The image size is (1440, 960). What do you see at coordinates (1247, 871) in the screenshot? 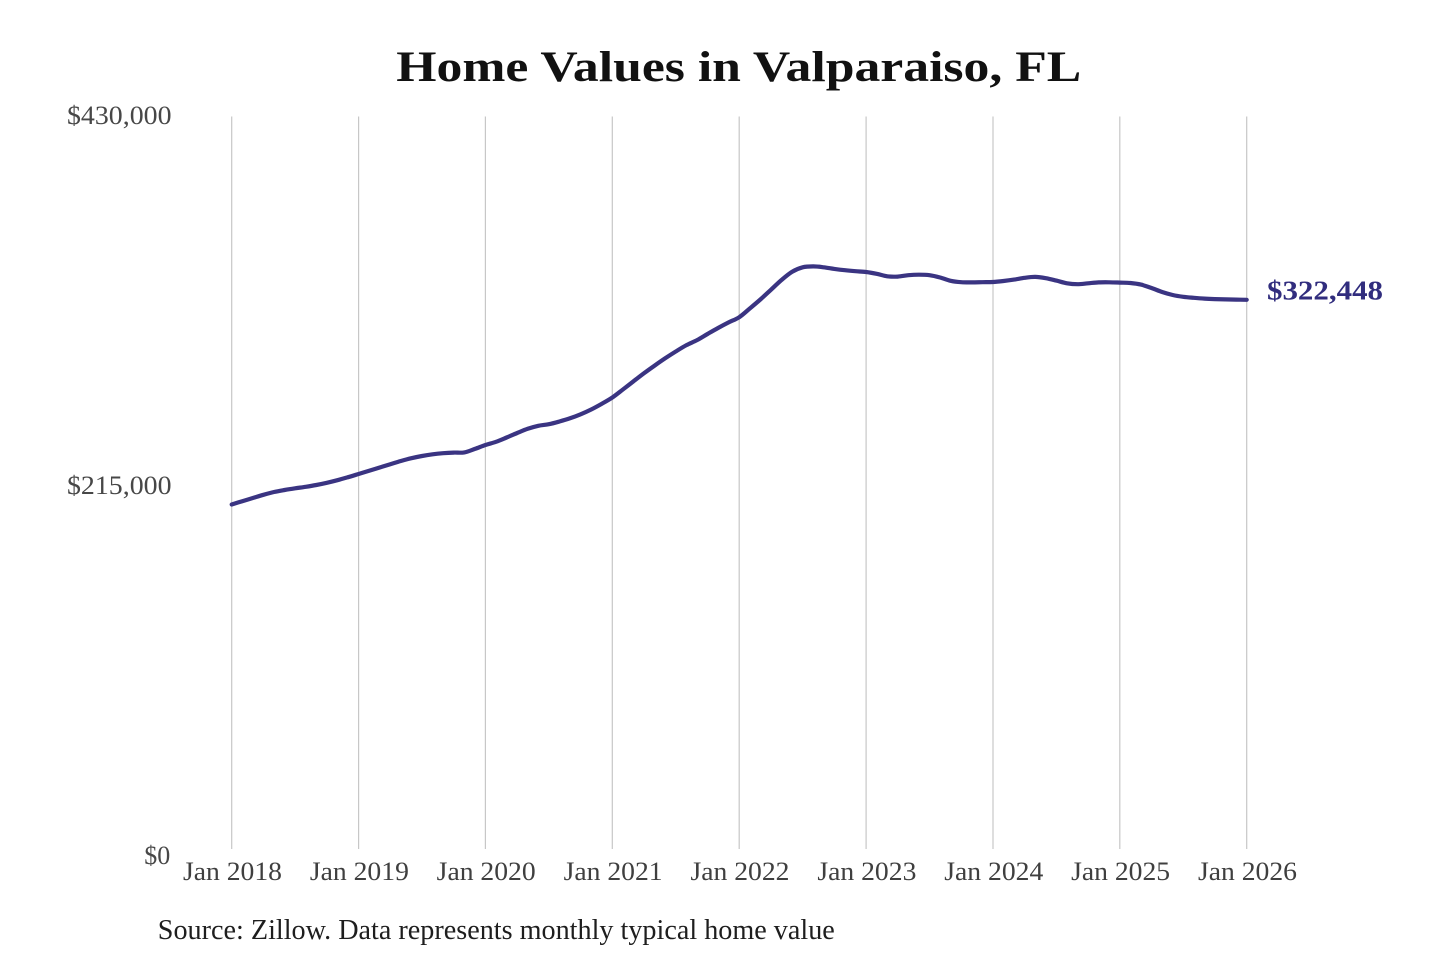
I see `svg-text: Jan 2026` at bounding box center [1247, 871].